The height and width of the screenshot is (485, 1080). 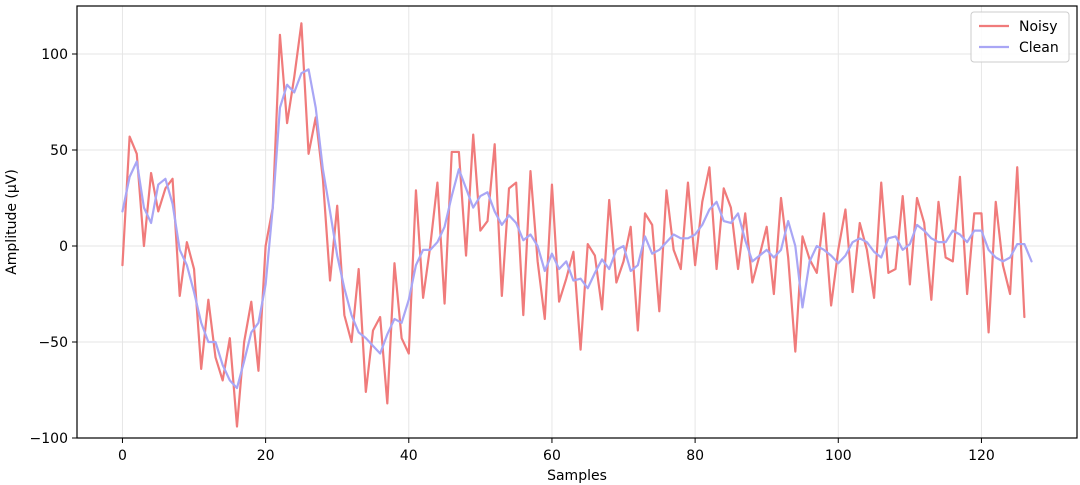 I want to click on legend-label: Clean, so click(x=1039, y=48).